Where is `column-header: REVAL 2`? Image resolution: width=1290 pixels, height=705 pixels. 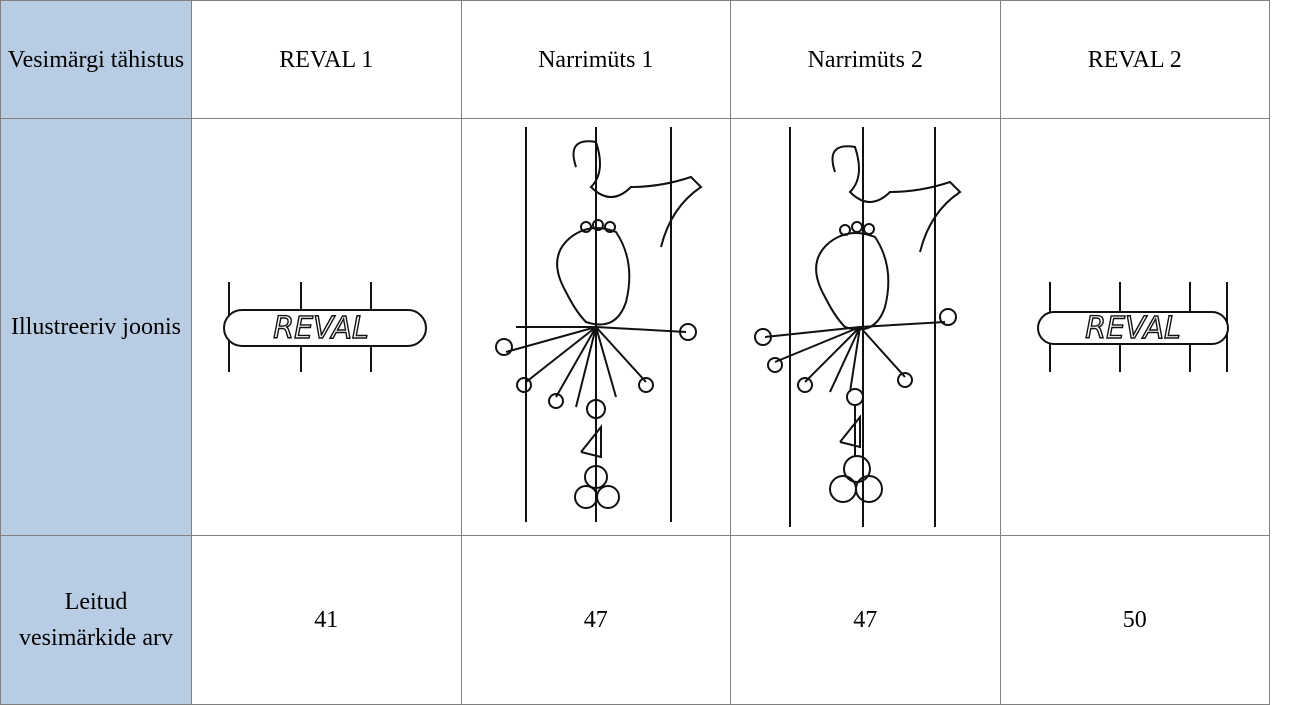 column-header: REVAL 2 is located at coordinates (1134, 59).